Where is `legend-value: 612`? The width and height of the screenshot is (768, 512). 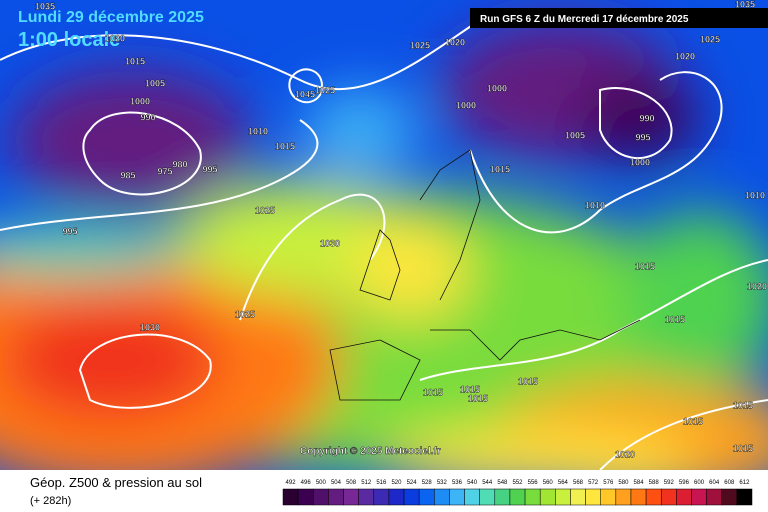
legend-value: 612 is located at coordinates (744, 483).